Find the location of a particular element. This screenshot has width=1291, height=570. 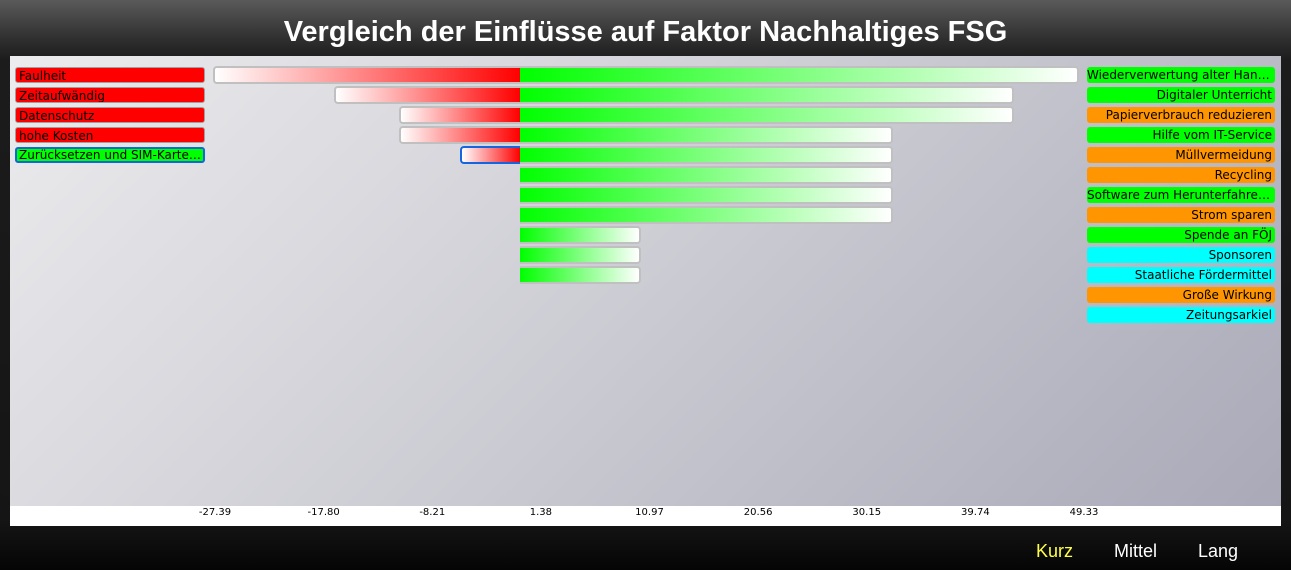

positive-factor-label: Sponsoren is located at coordinates (1181, 255).